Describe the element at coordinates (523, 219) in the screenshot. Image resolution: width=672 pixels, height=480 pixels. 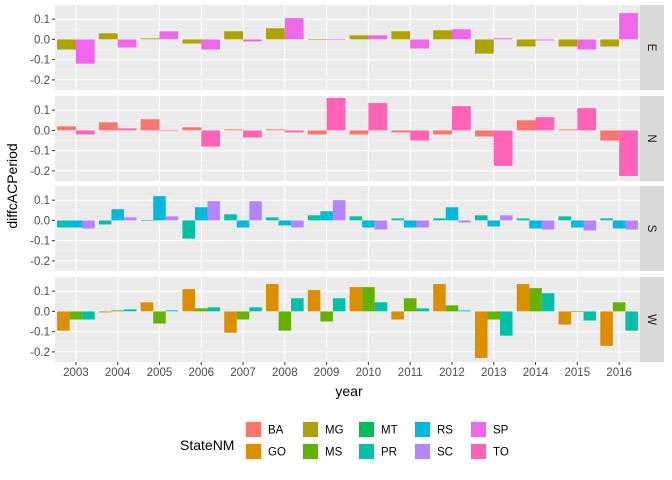
I see `bar-S-PR-2014` at that location.